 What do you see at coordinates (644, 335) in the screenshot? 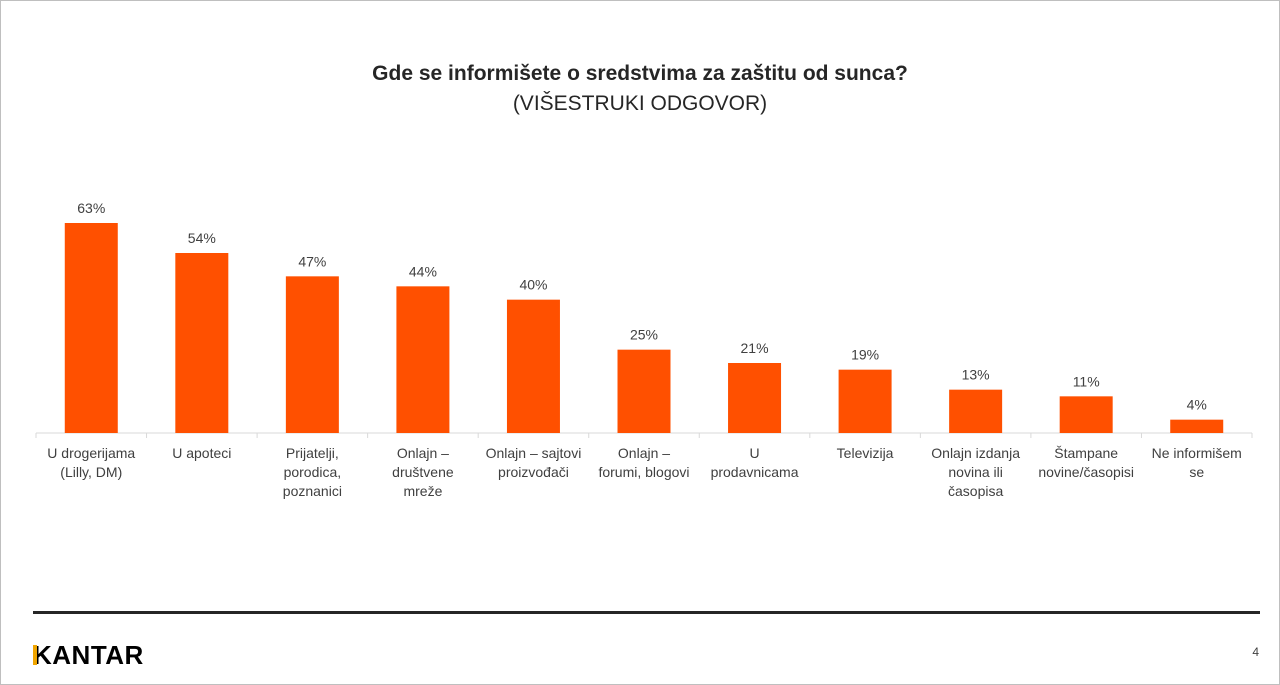
I see `data-label: 25%` at bounding box center [644, 335].